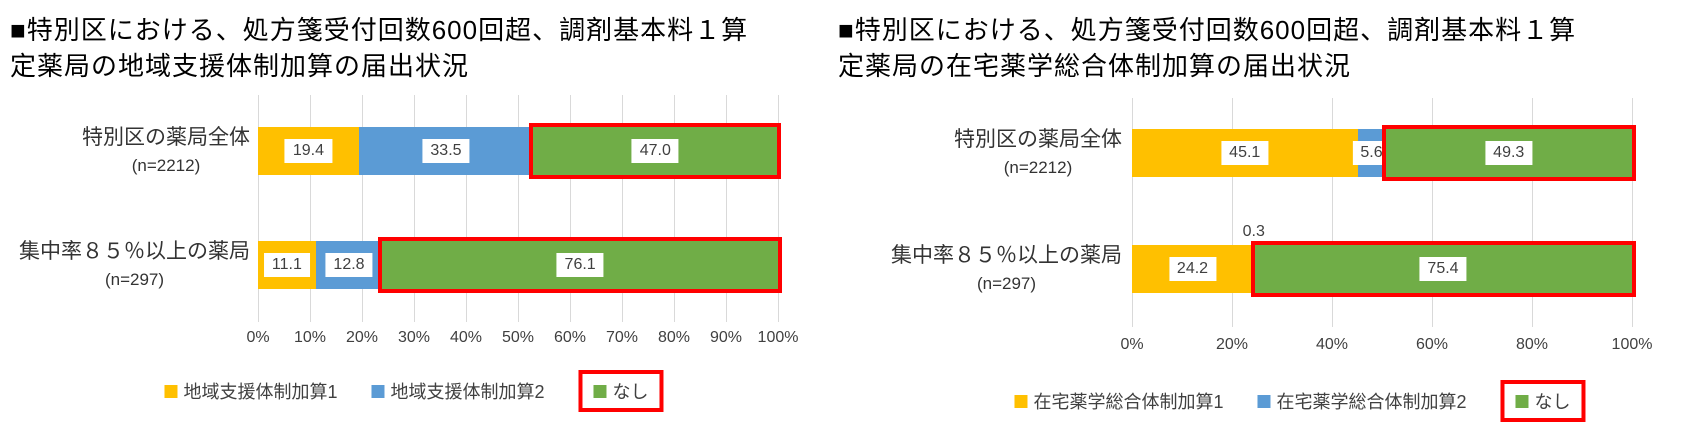 The height and width of the screenshot is (439, 1686). I want to click on legend-label: 在宅薬学総合体制加算1, so click(1128, 402).